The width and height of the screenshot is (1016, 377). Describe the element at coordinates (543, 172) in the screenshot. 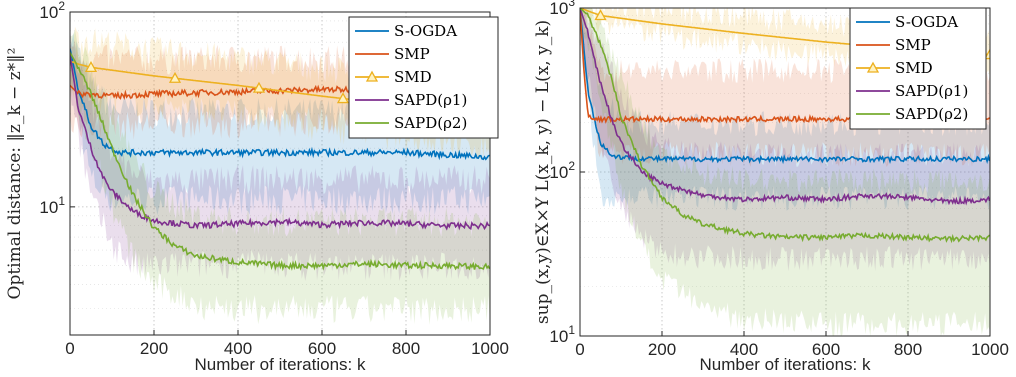

I see `y-axis-label: sup_(x,y)∈X×Y L(x_k, y) − L(x, y_k)` at that location.